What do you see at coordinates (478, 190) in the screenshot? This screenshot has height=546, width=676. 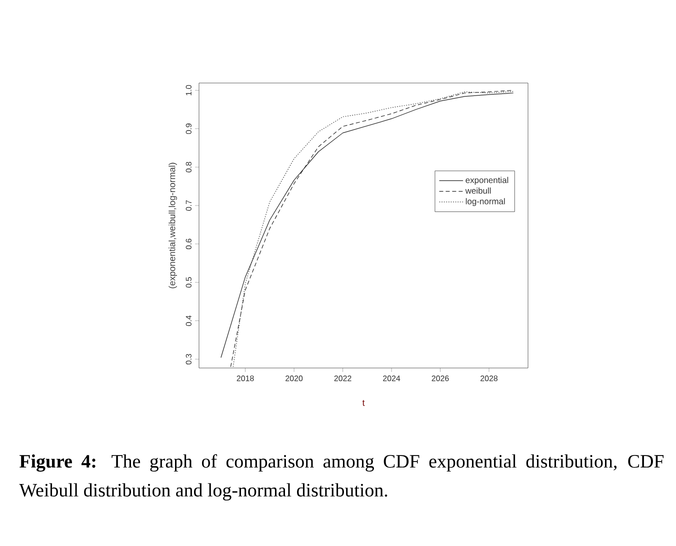 I see `legend-label: weibull` at bounding box center [478, 190].